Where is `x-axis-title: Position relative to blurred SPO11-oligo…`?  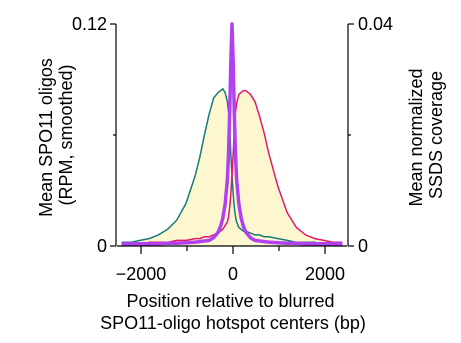
x-axis-title: Position relative to blurred SPO11-oligo… is located at coordinates (233, 312).